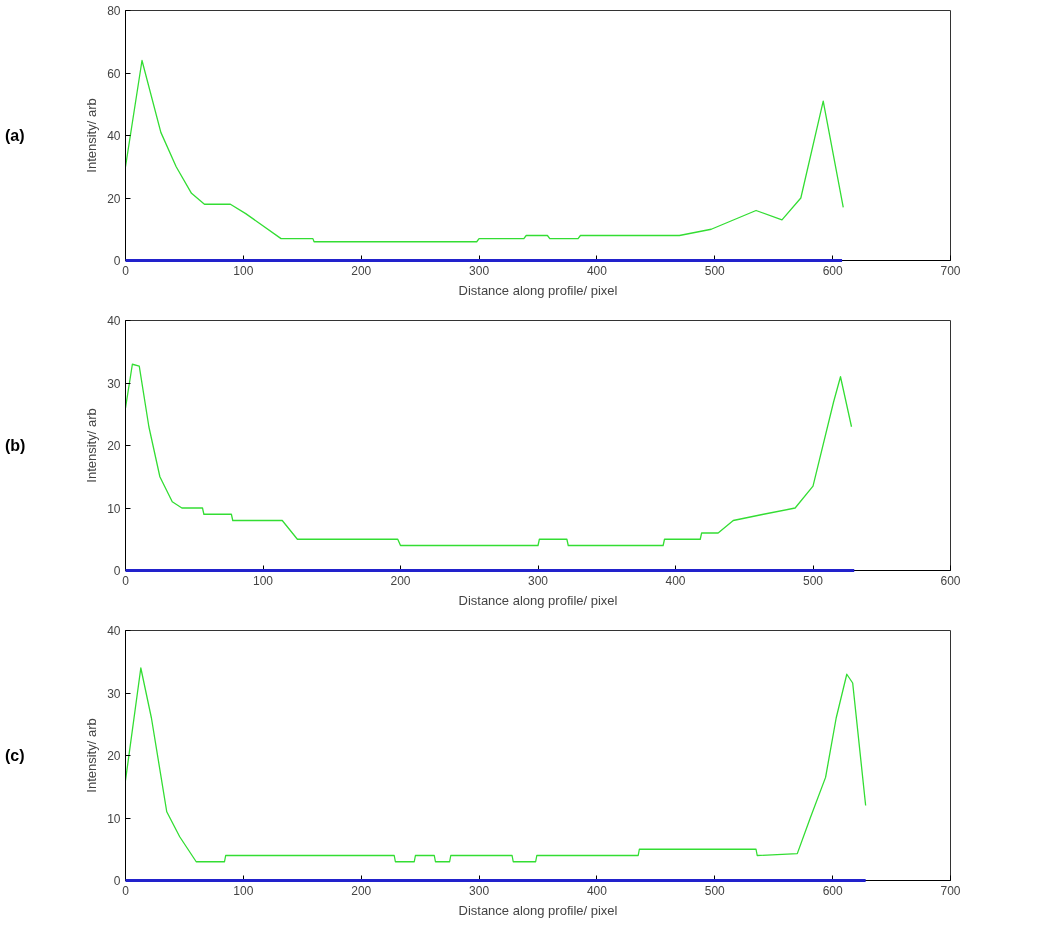 The height and width of the screenshot is (951, 1043). Describe the element at coordinates (114, 73) in the screenshot. I see `y-tick-label: 60` at that location.